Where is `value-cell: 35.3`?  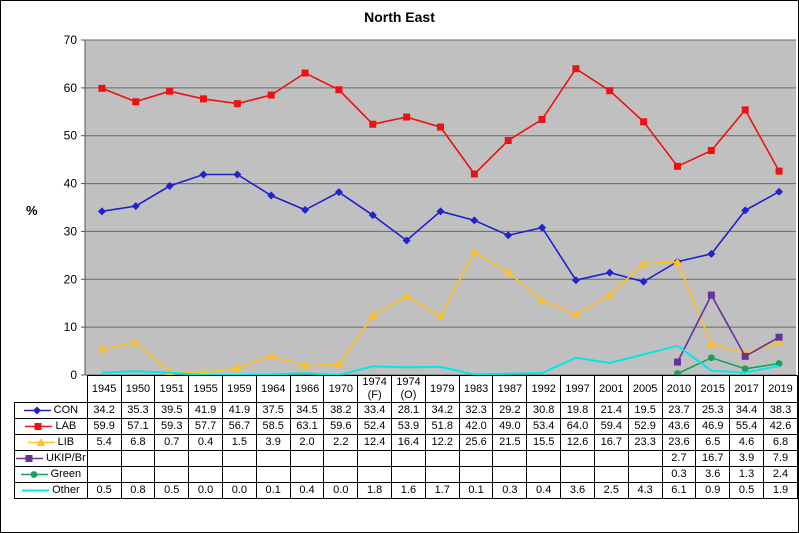
value-cell: 35.3 is located at coordinates (138, 410).